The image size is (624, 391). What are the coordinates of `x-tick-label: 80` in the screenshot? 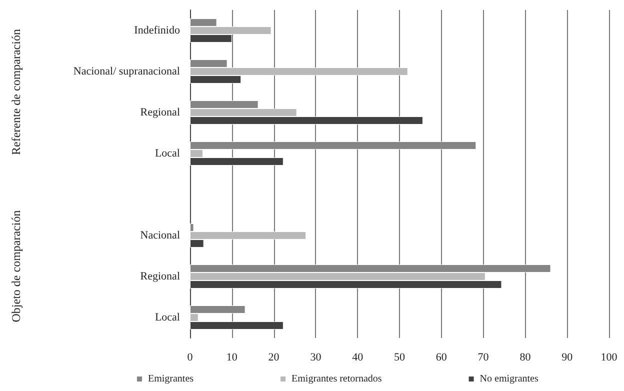 It's located at (526, 358).